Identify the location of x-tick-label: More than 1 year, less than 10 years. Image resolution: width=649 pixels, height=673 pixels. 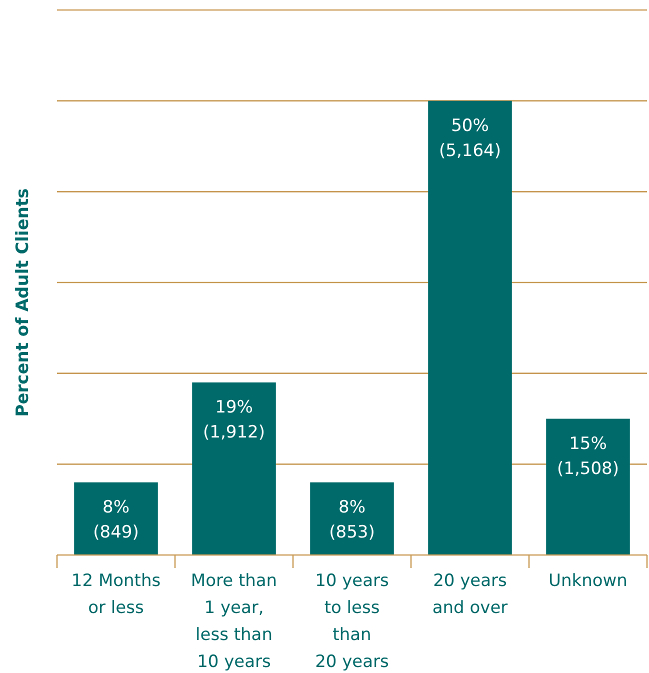
(234, 621).